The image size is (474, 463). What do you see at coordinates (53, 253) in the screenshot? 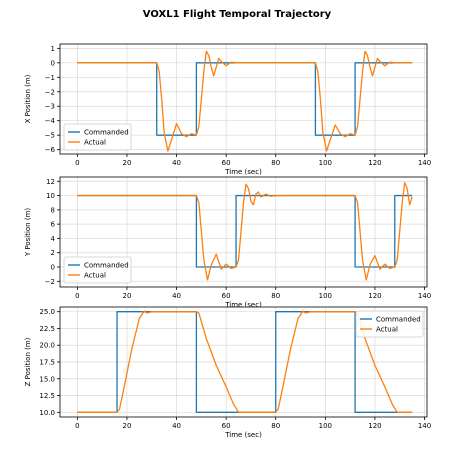
I see `y-tick-label: 2` at bounding box center [53, 253].